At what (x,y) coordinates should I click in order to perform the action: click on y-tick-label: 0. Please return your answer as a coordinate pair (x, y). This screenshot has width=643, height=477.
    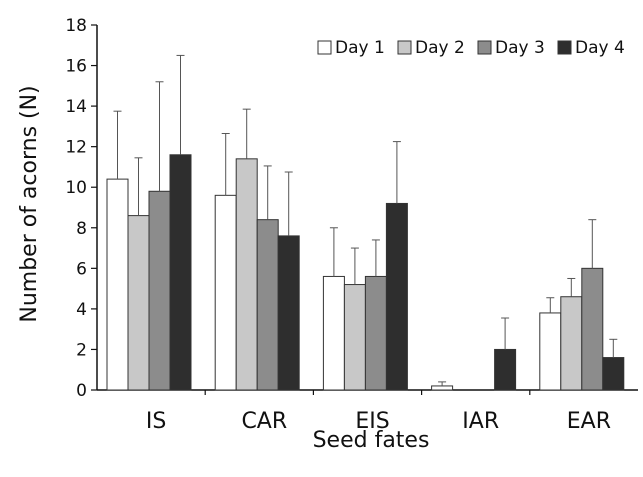
    Looking at the image, I should click on (81, 391).